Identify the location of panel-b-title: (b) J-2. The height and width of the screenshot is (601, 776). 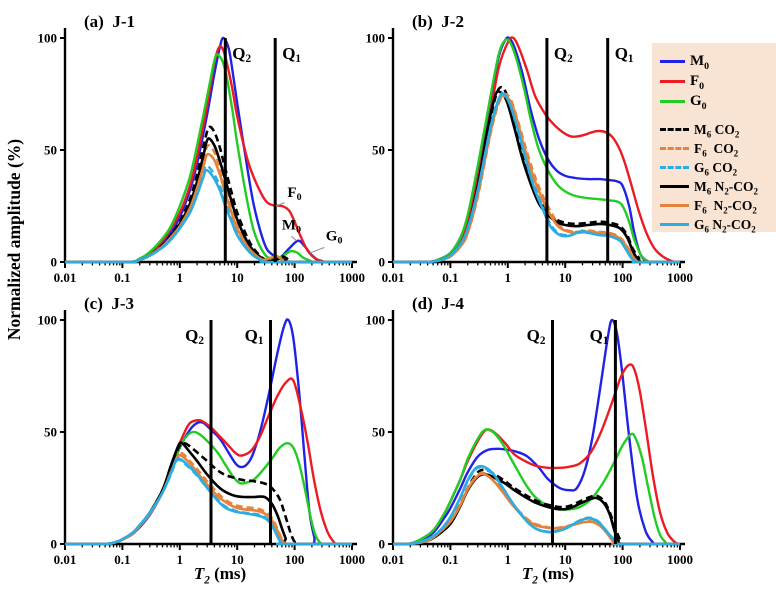
(438, 21).